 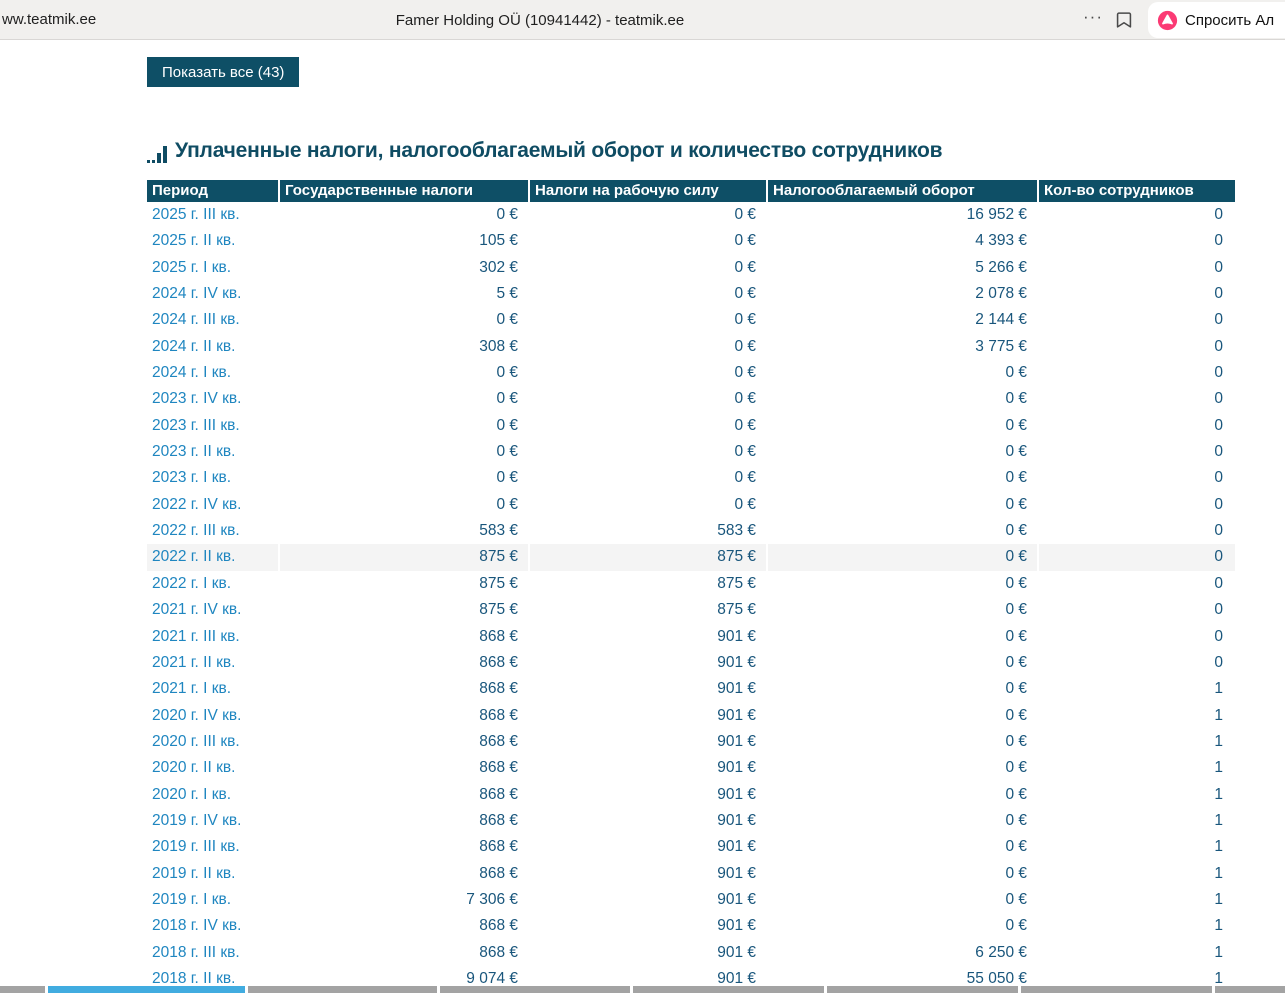 I want to click on period-link: 2020 г. II кв., so click(x=194, y=768).